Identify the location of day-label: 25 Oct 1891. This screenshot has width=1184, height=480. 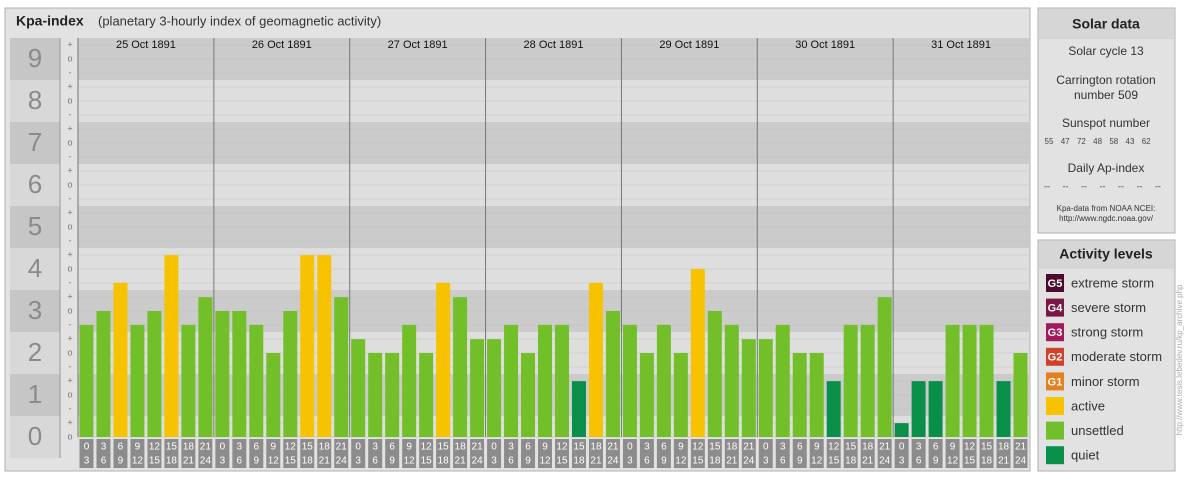
(146, 45).